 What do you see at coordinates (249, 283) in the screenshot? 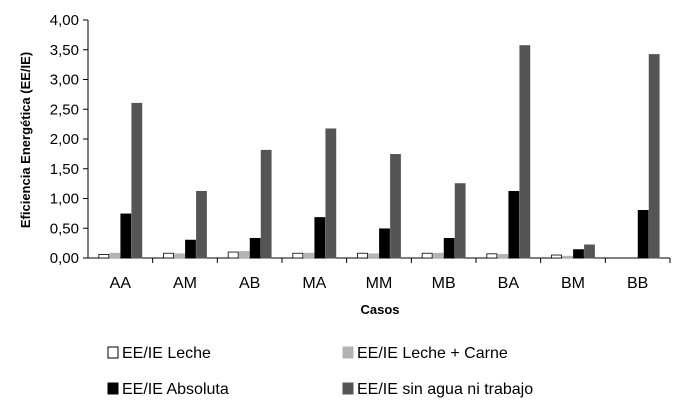
I see `x-tick-label: AB` at bounding box center [249, 283].